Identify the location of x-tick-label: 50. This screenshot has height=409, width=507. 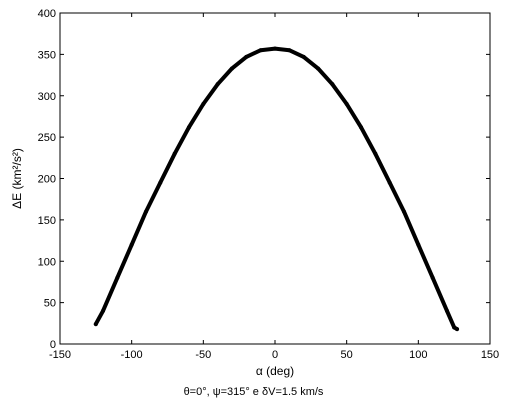
(347, 355).